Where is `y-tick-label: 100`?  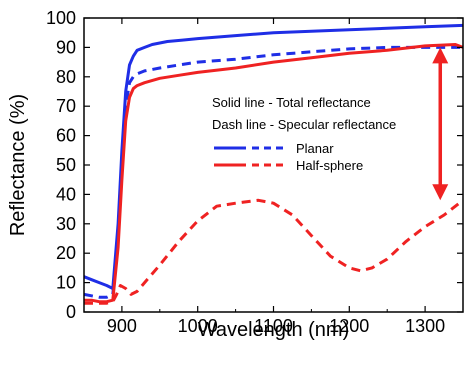 y-tick-label: 100 is located at coordinates (61, 18).